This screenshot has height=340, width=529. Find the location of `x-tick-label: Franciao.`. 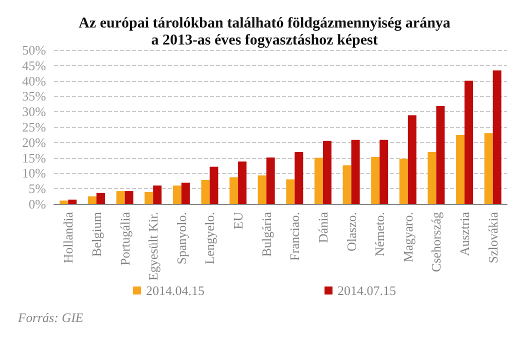

x-tick-label: Franciao. is located at coordinates (294, 236).